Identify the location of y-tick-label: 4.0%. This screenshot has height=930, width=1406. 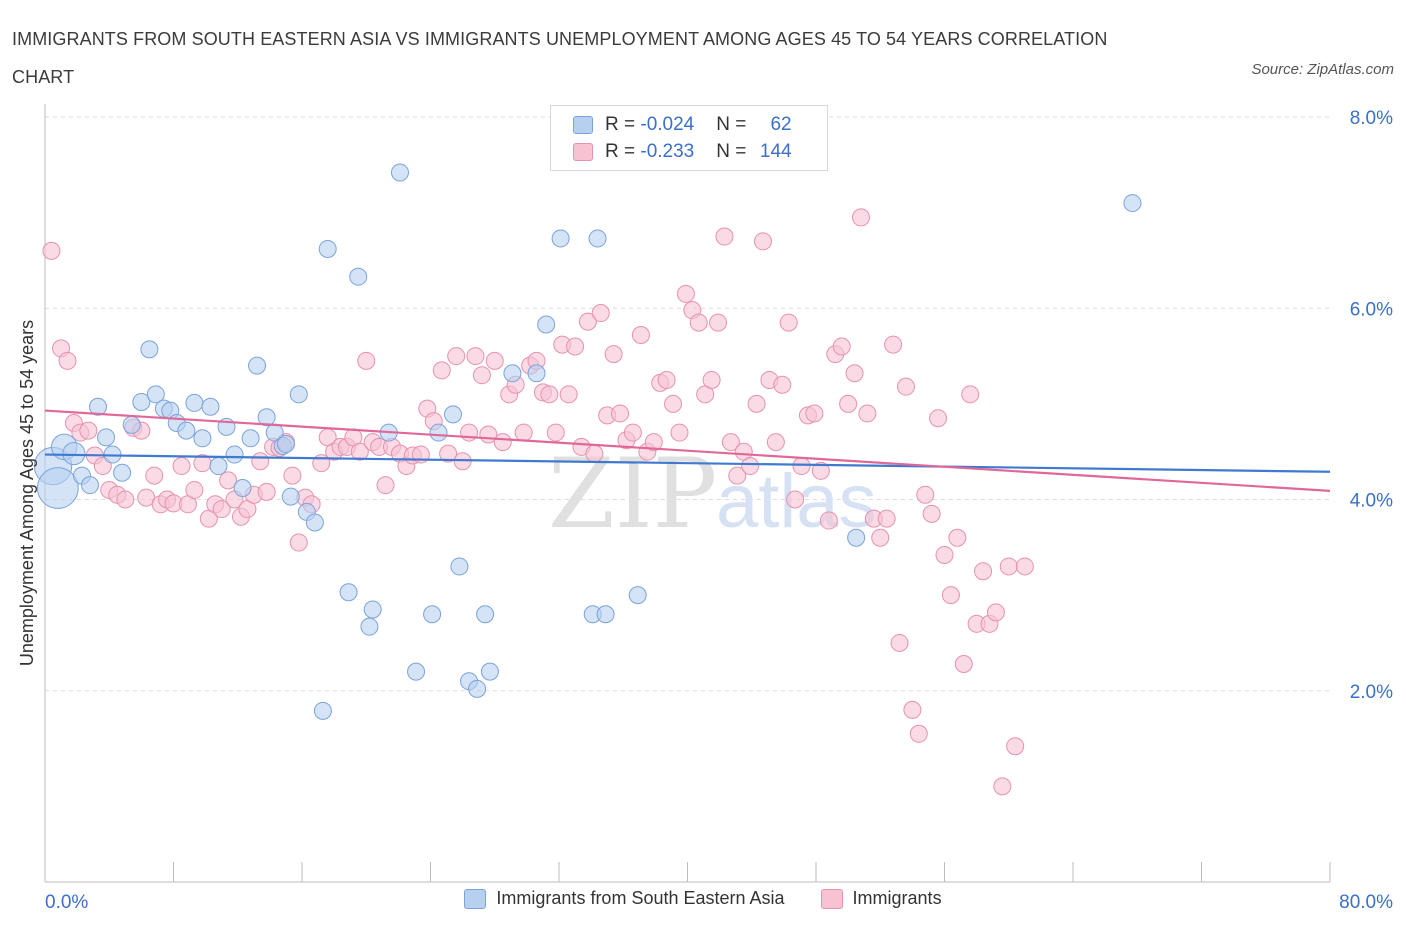
(1371, 501).